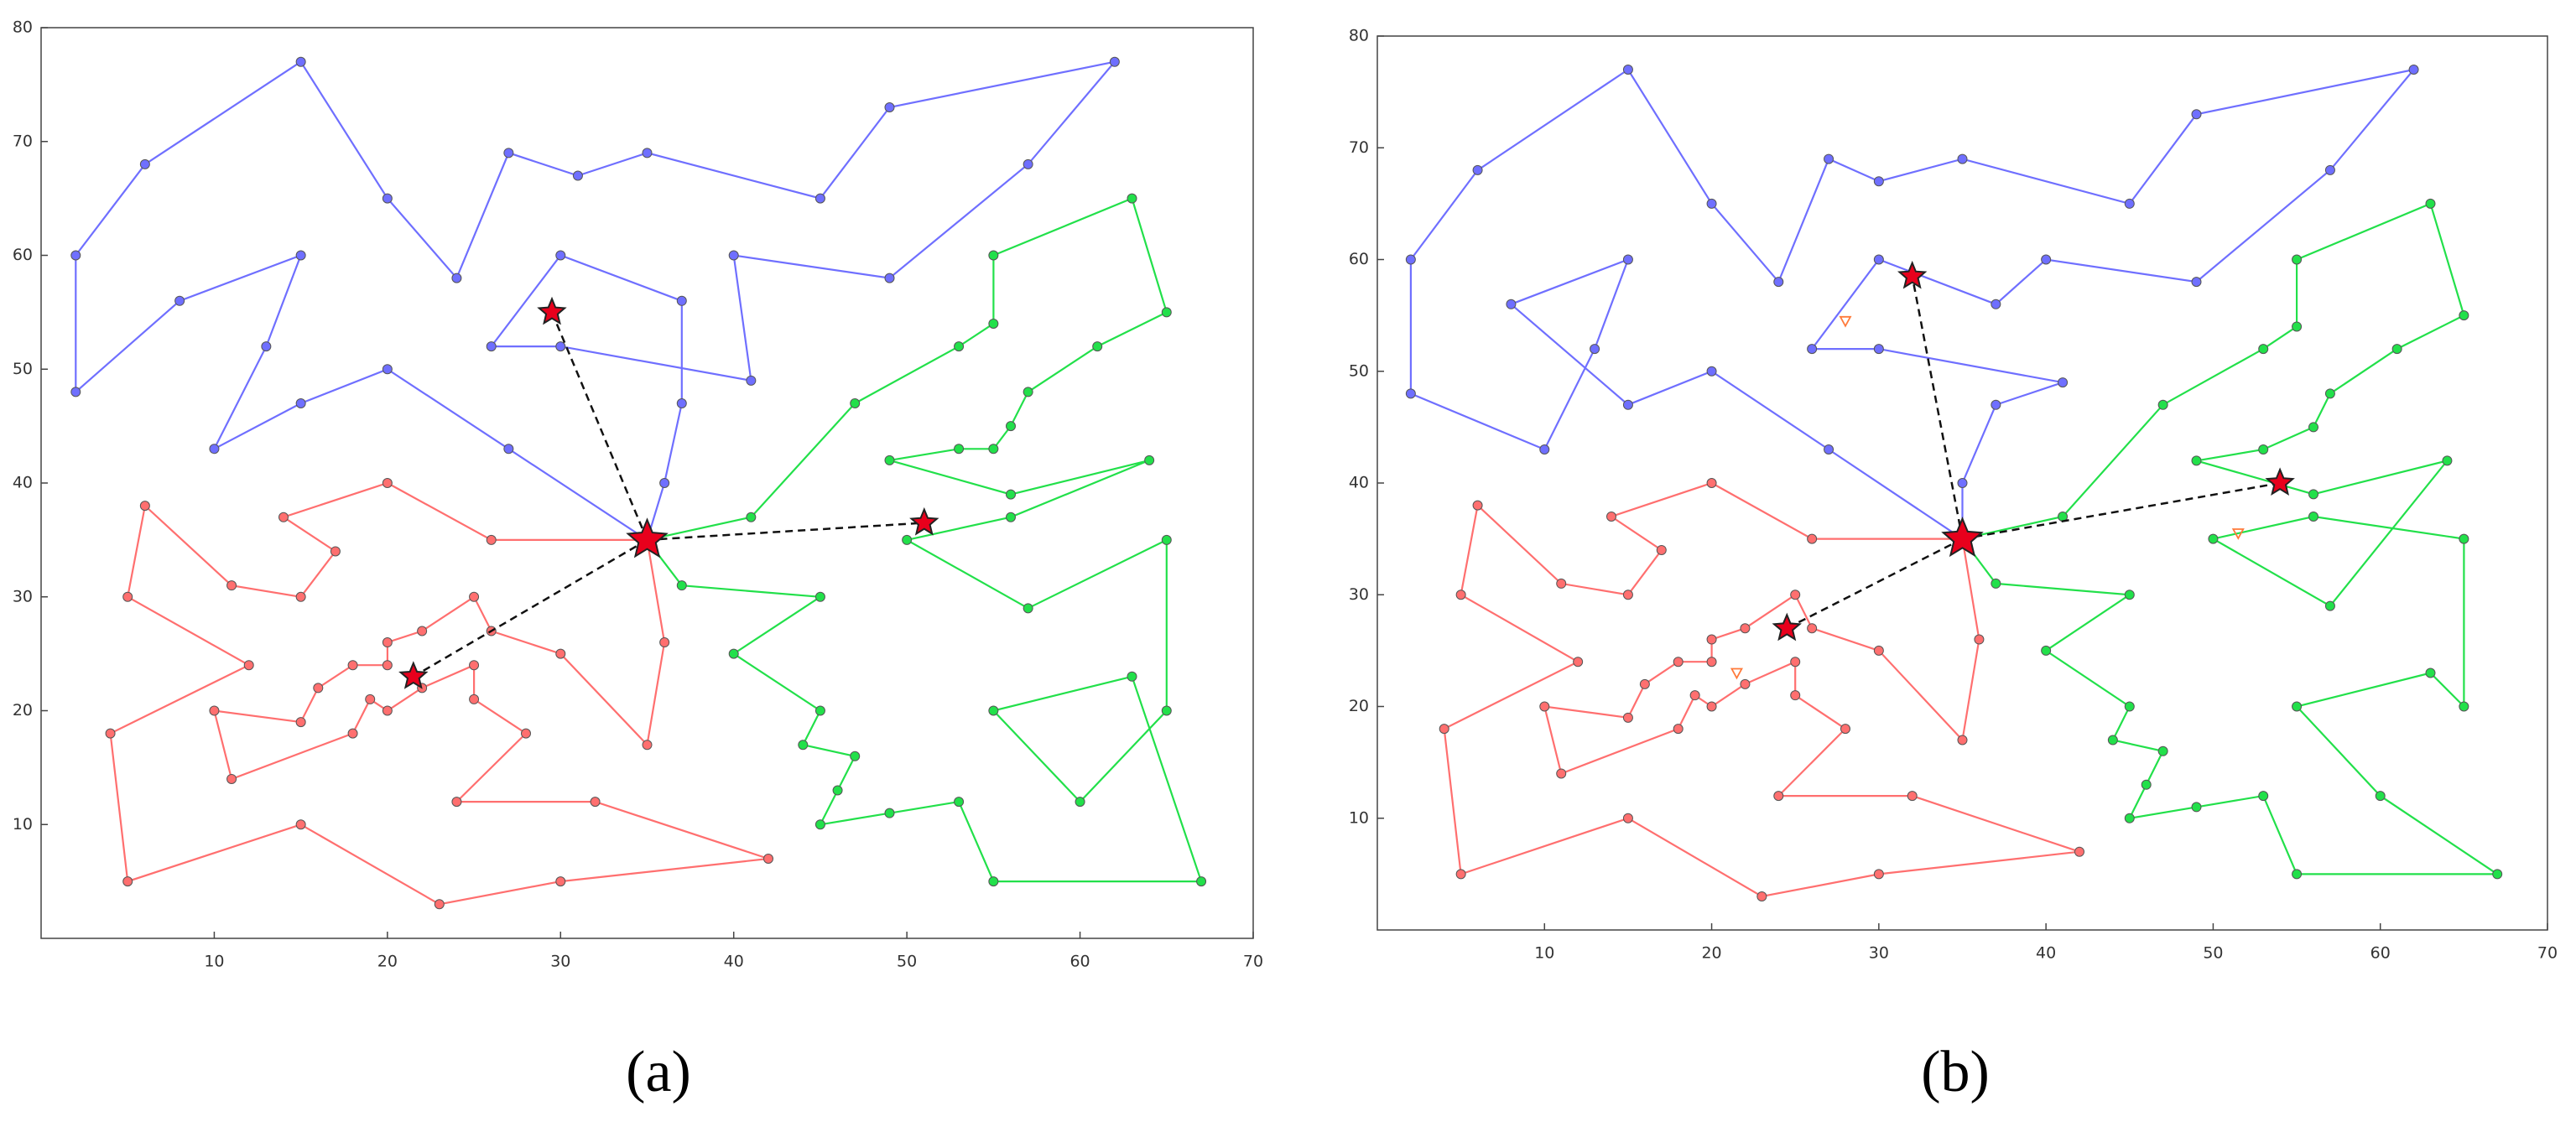 The image size is (2576, 1122). I want to click on x-tick-label: 10, so click(1544, 954).